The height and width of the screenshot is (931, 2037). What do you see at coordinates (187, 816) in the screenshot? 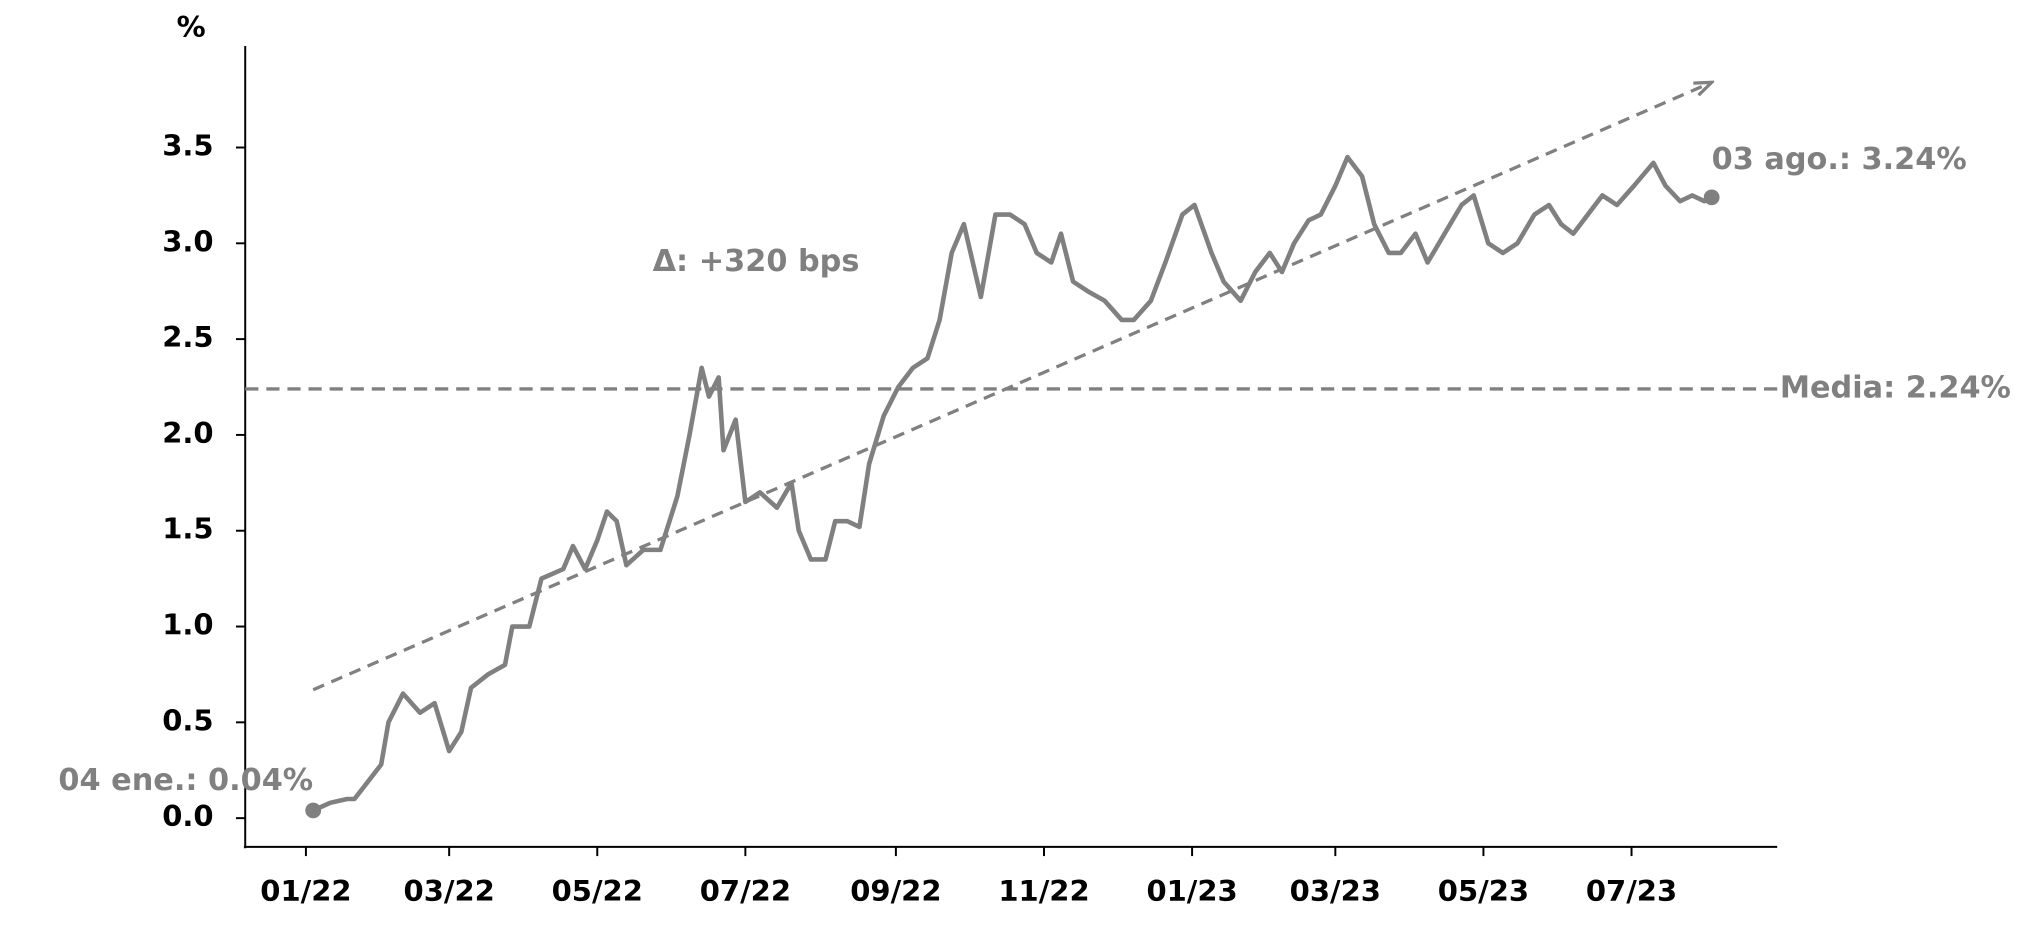
I see `y-tick-label: 0.0` at bounding box center [187, 816].